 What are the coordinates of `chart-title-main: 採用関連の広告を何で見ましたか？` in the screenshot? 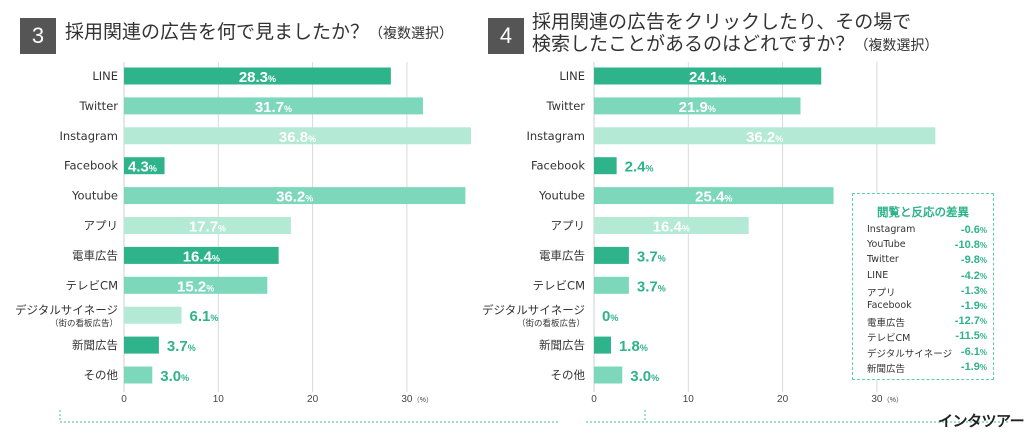 It's located at (217, 32).